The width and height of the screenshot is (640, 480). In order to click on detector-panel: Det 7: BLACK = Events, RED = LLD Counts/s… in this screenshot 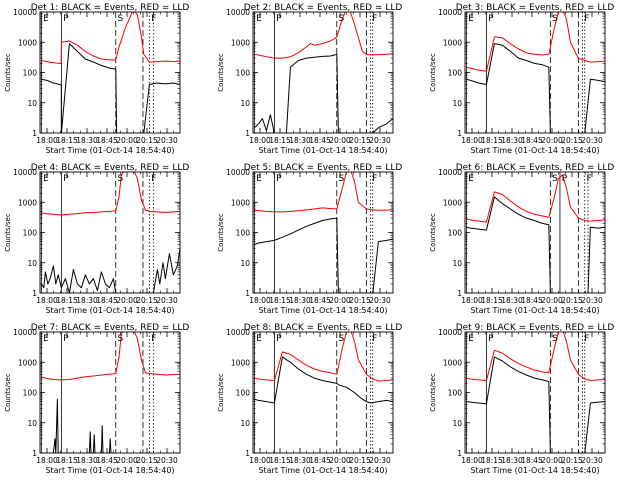, I will do `click(96, 399)`.